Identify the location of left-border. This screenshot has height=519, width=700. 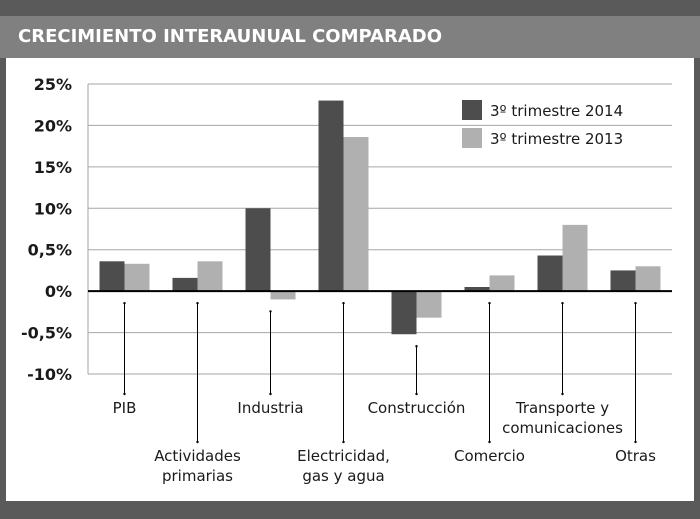
(3, 279).